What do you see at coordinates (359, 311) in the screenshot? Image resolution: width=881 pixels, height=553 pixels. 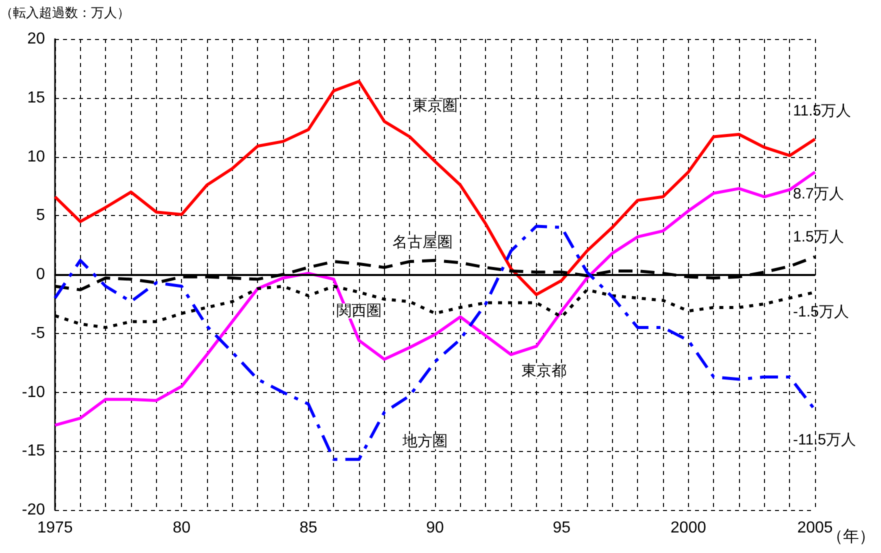 I see `series-label: 関西圏` at bounding box center [359, 311].